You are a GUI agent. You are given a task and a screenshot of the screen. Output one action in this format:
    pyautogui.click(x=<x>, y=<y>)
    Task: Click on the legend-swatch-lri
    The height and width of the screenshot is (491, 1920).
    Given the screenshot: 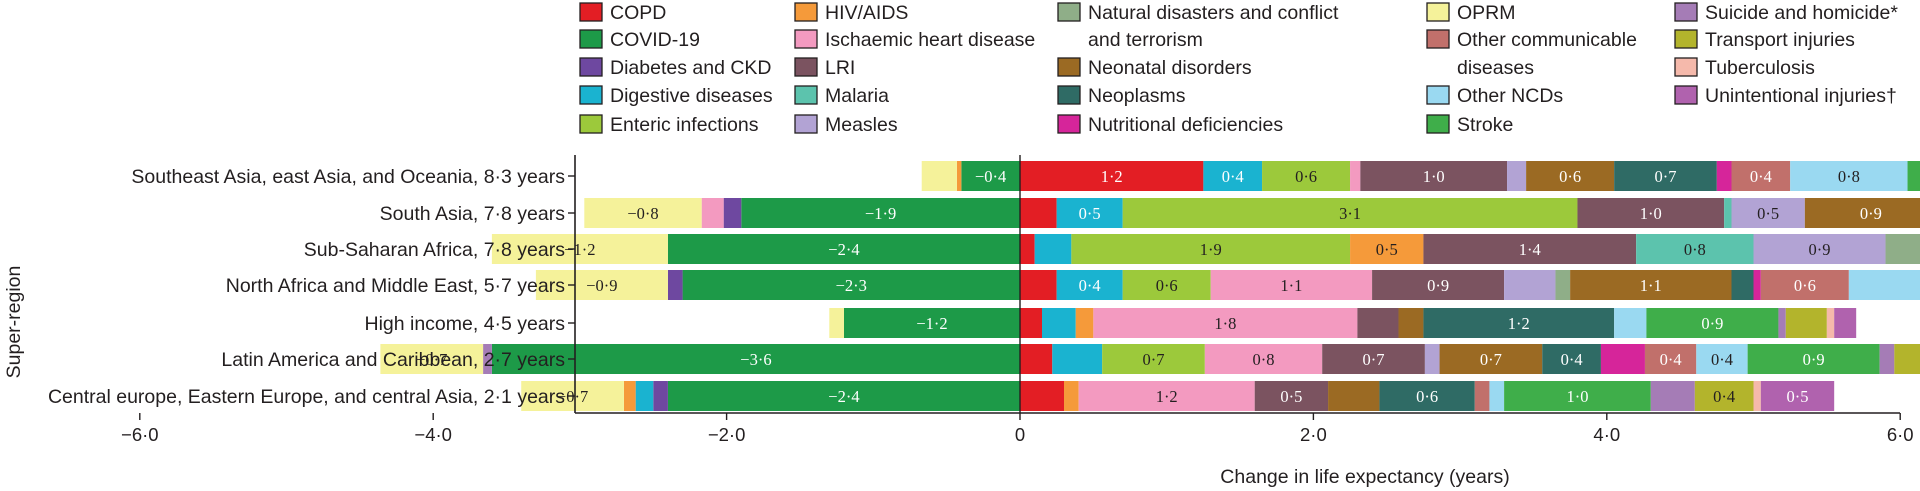 What is the action you would take?
    pyautogui.click(x=806, y=67)
    